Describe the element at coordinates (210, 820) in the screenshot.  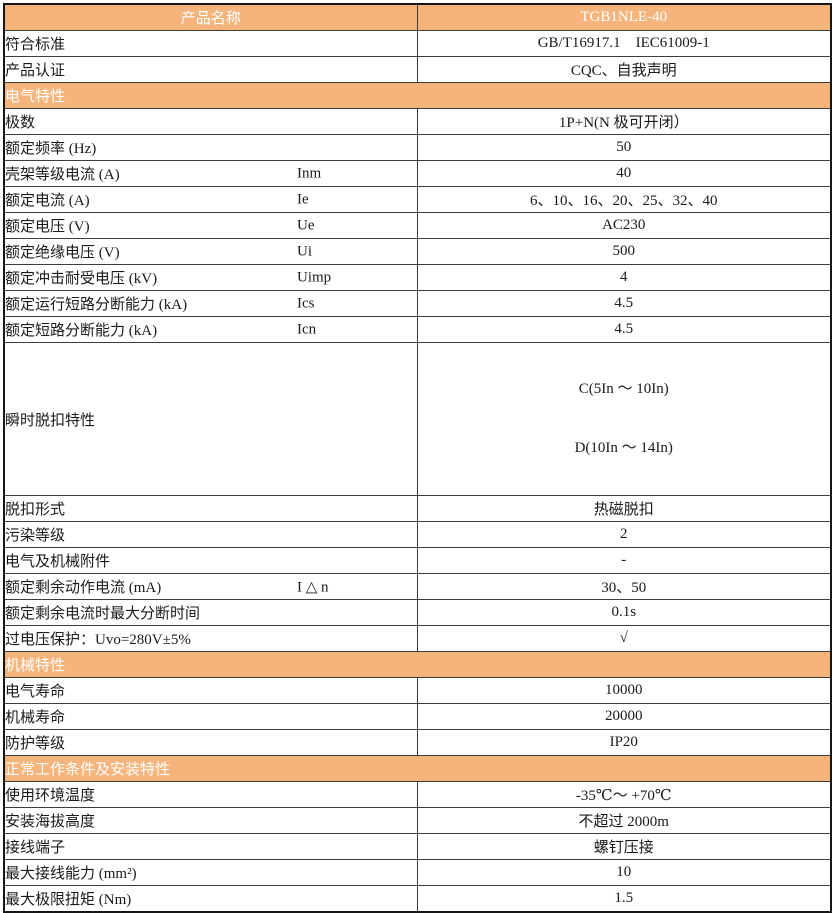
I see `row-label: 安装海拔高度` at that location.